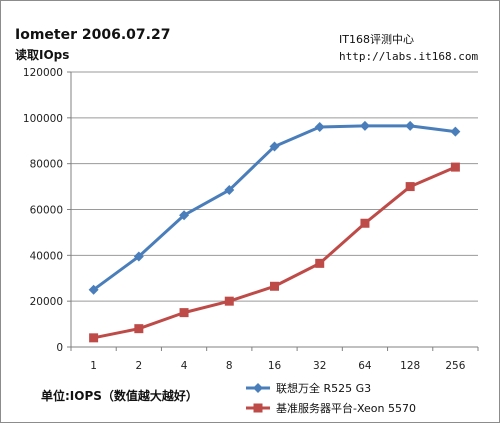 The image size is (500, 423). Describe the element at coordinates (365, 366) in the screenshot. I see `x-tick-label: 64` at that location.